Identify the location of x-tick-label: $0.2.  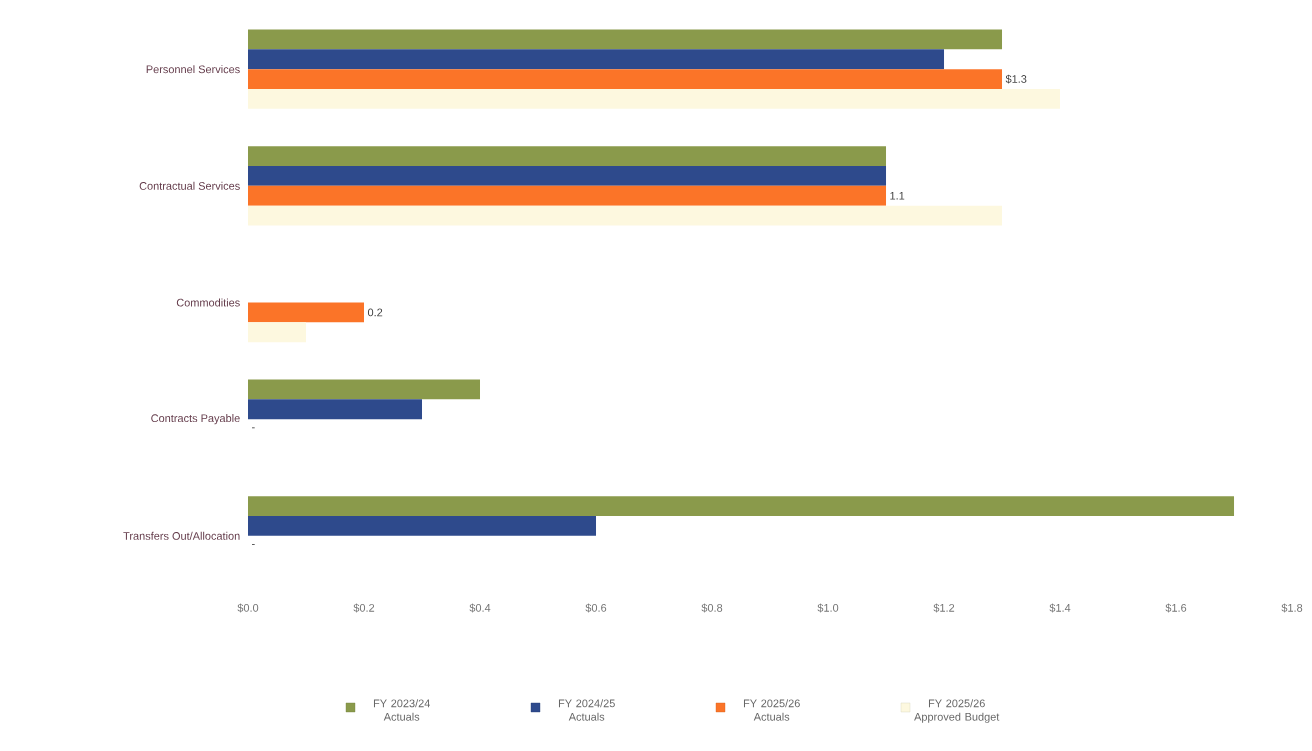
(364, 608).